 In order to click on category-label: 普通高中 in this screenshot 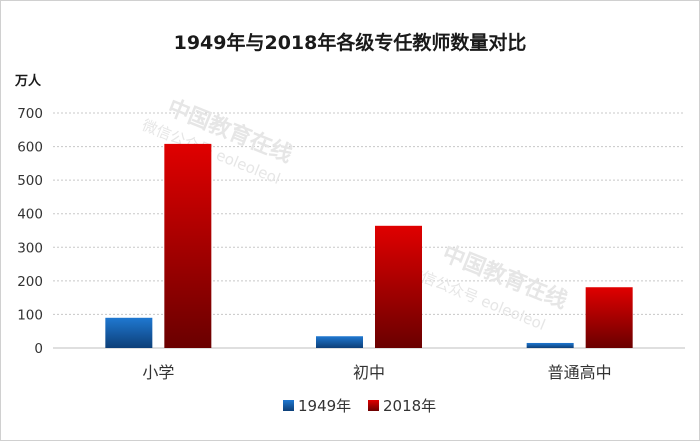, I will do `click(580, 372)`.